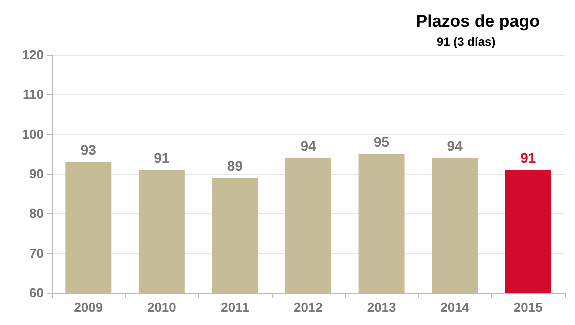 The image size is (575, 325). Describe the element at coordinates (235, 307) in the screenshot. I see `x-tick-label: 2011` at that location.